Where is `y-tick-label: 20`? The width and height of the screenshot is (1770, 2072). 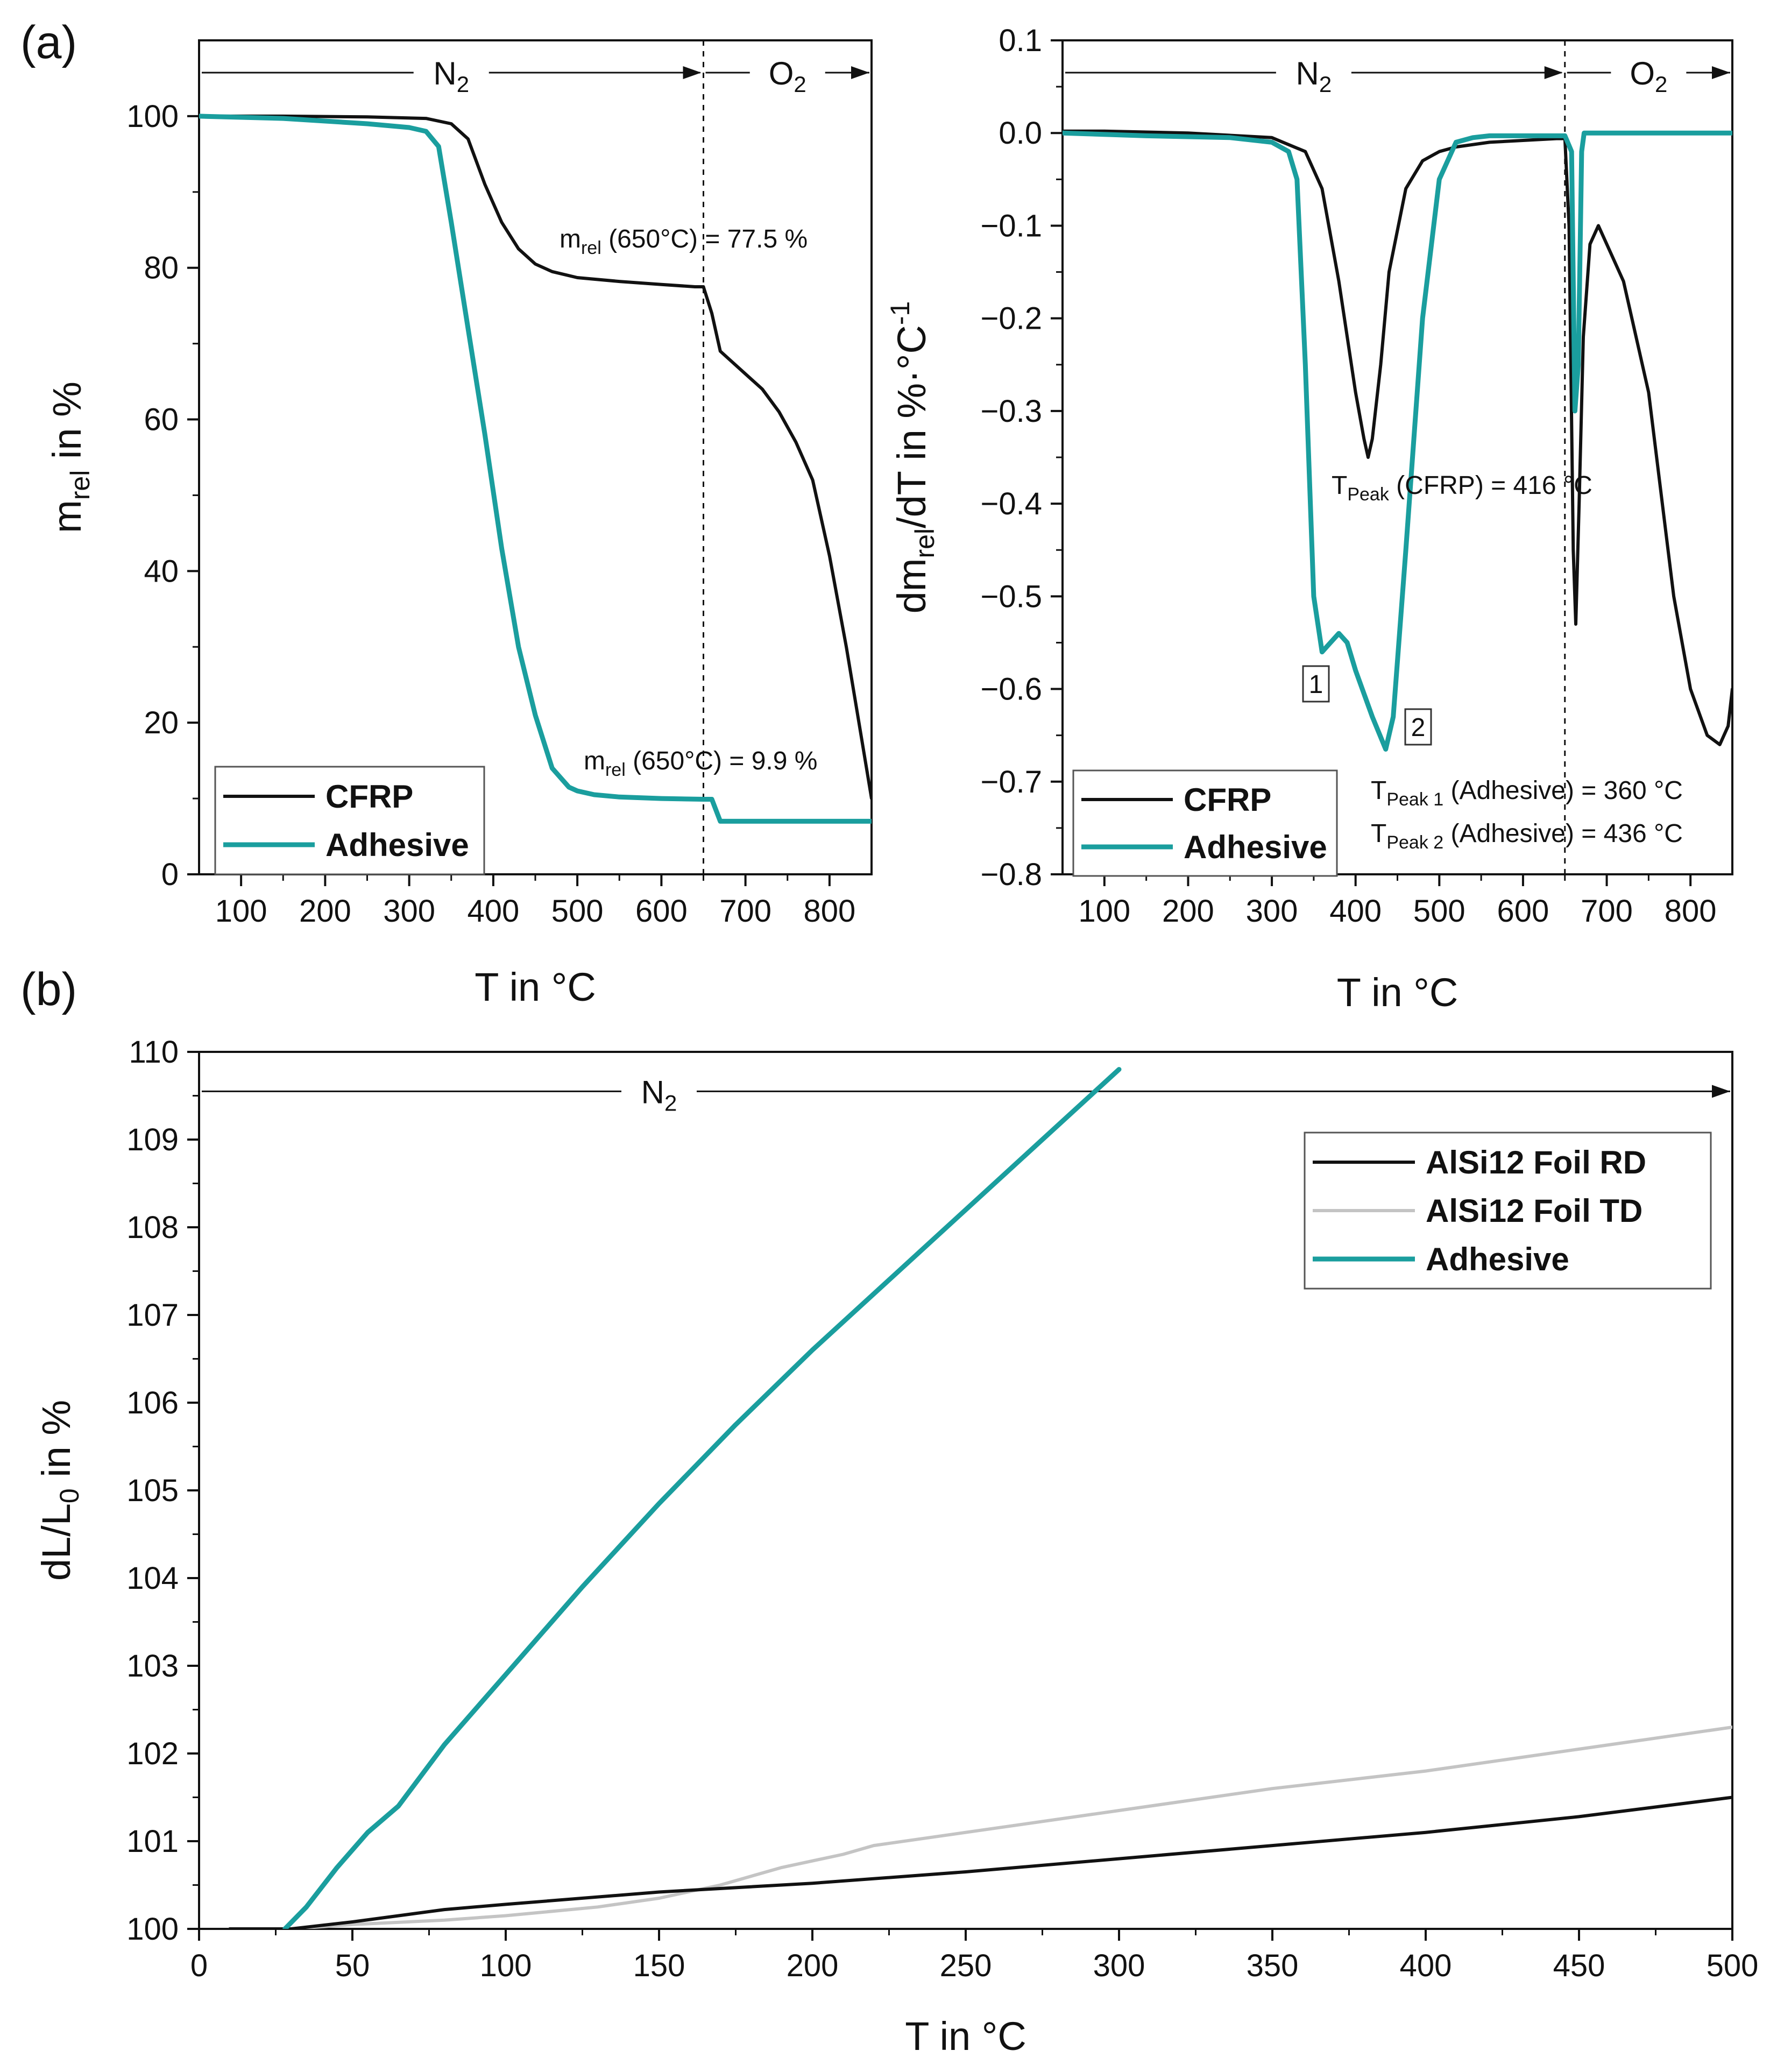
y-tick-label: 20 is located at coordinates (161, 723).